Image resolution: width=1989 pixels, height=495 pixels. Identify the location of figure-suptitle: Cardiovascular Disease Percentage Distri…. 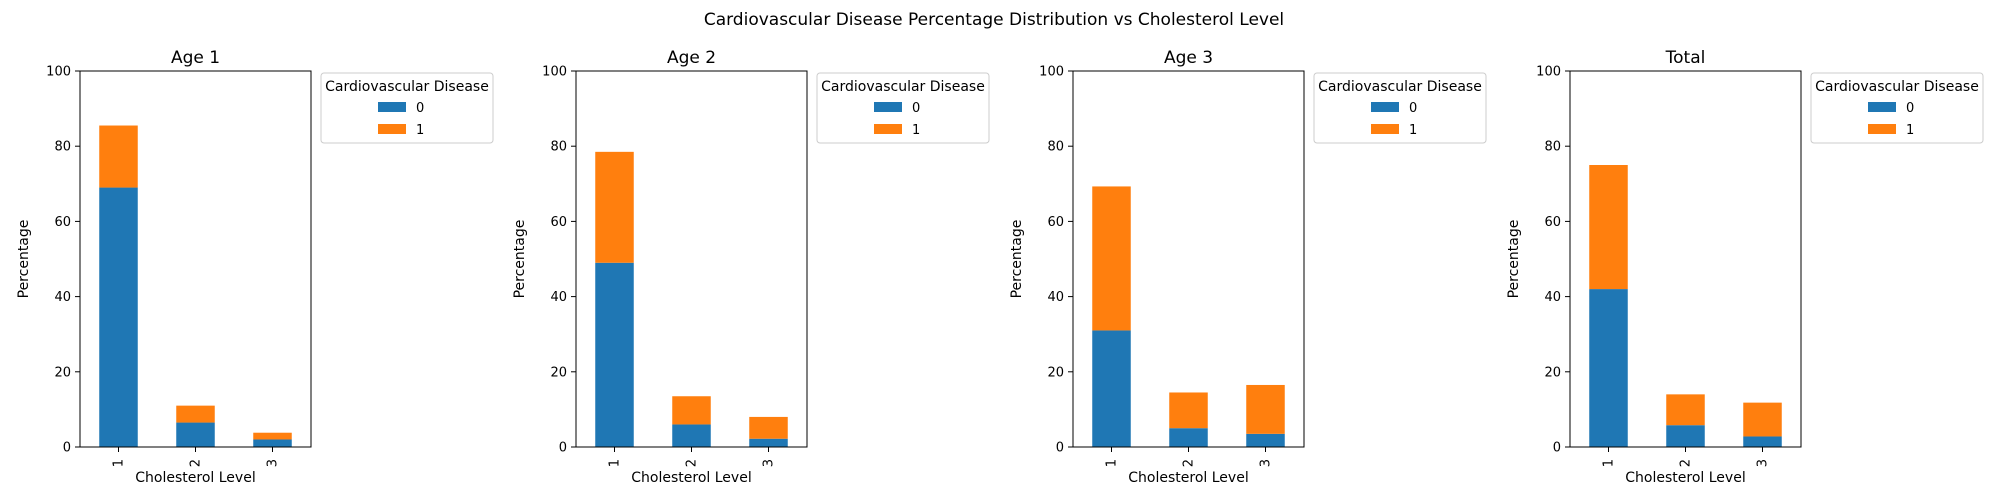
(994, 20).